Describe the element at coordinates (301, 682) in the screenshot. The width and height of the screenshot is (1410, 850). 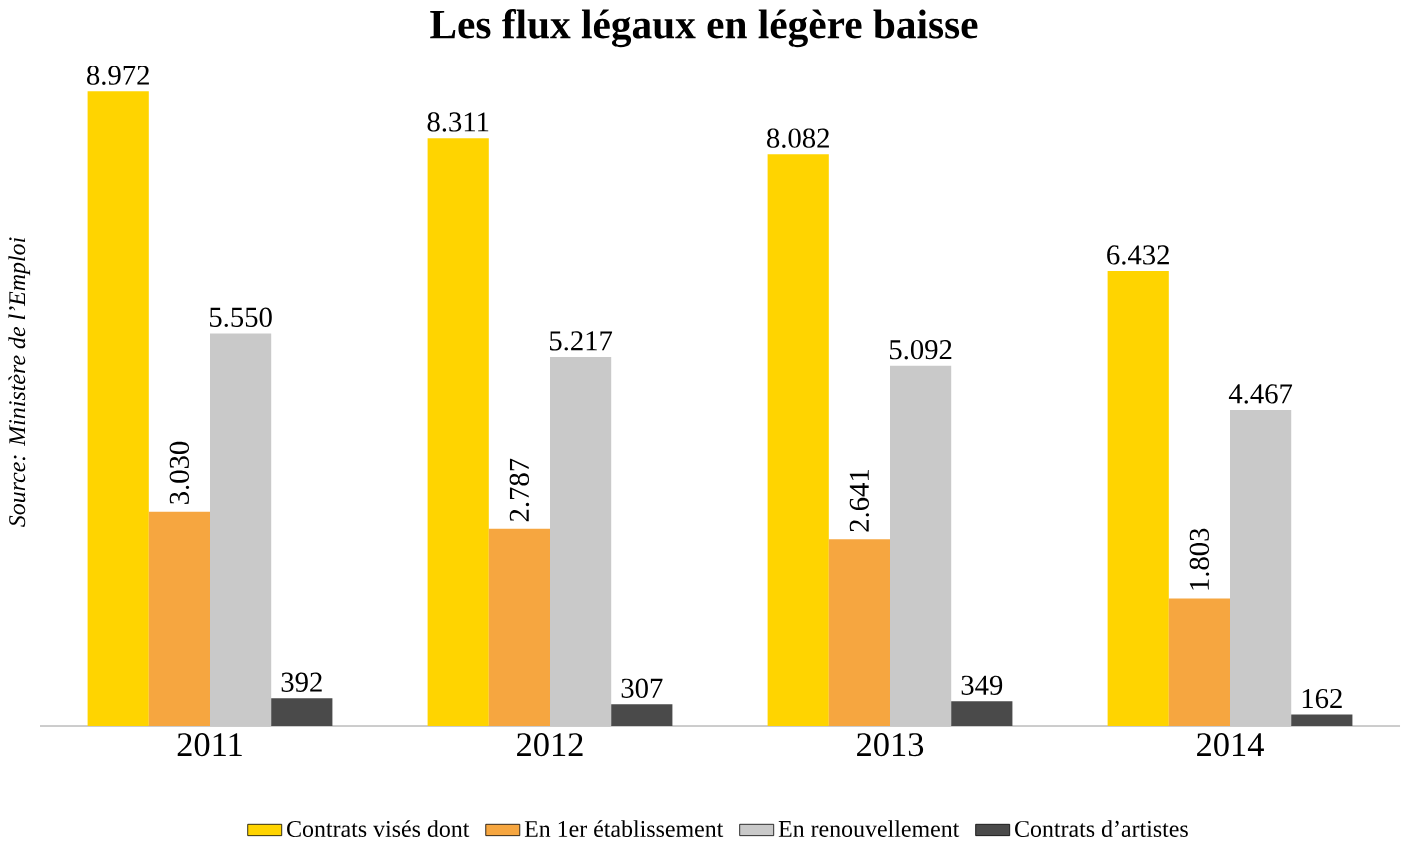
I see `data-label: 392` at that location.